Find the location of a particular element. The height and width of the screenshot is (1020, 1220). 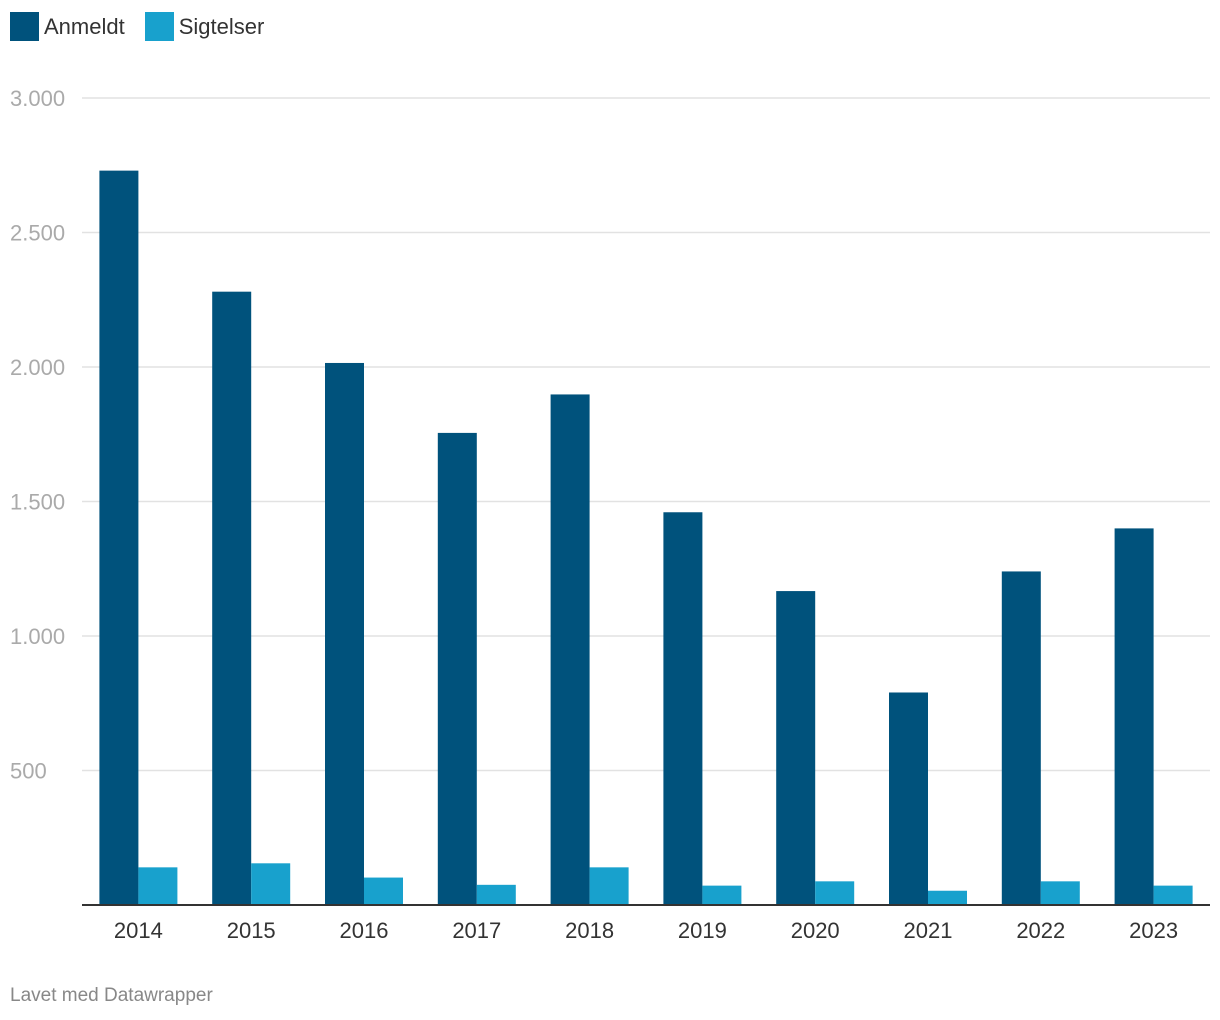

legend-label-sigtelser: Sigtelser is located at coordinates (221, 26).